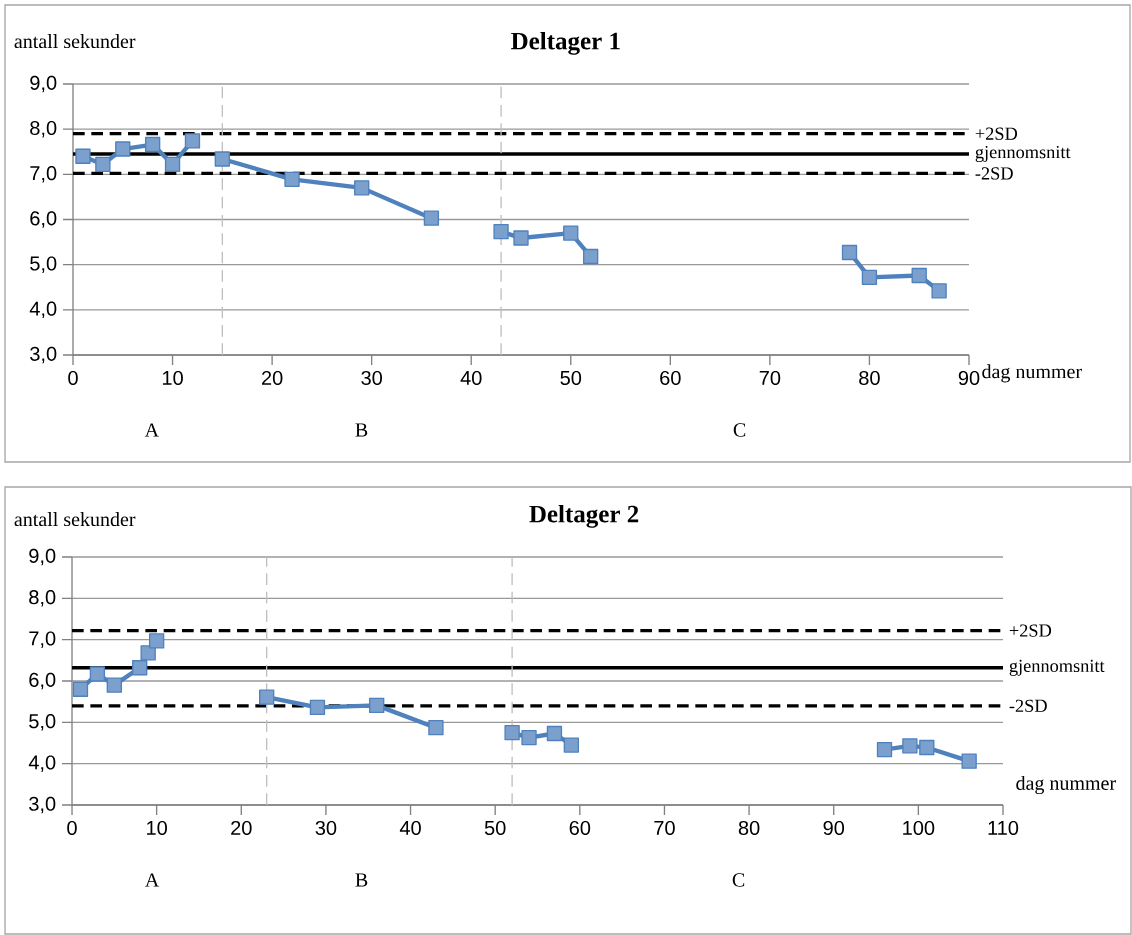 This screenshot has height=935, width=1132. I want to click on x-tick-label: 100, so click(919, 828).